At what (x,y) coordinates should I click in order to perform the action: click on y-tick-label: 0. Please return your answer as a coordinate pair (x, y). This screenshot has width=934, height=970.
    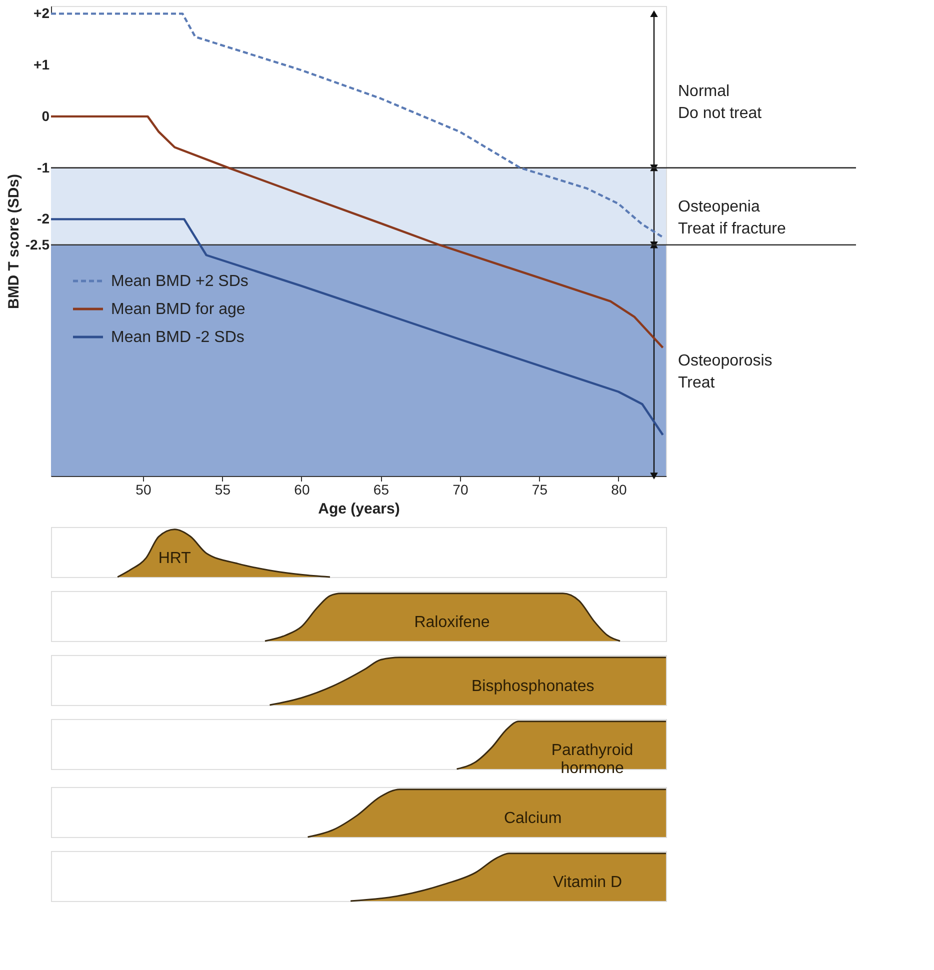
    Looking at the image, I should click on (46, 116).